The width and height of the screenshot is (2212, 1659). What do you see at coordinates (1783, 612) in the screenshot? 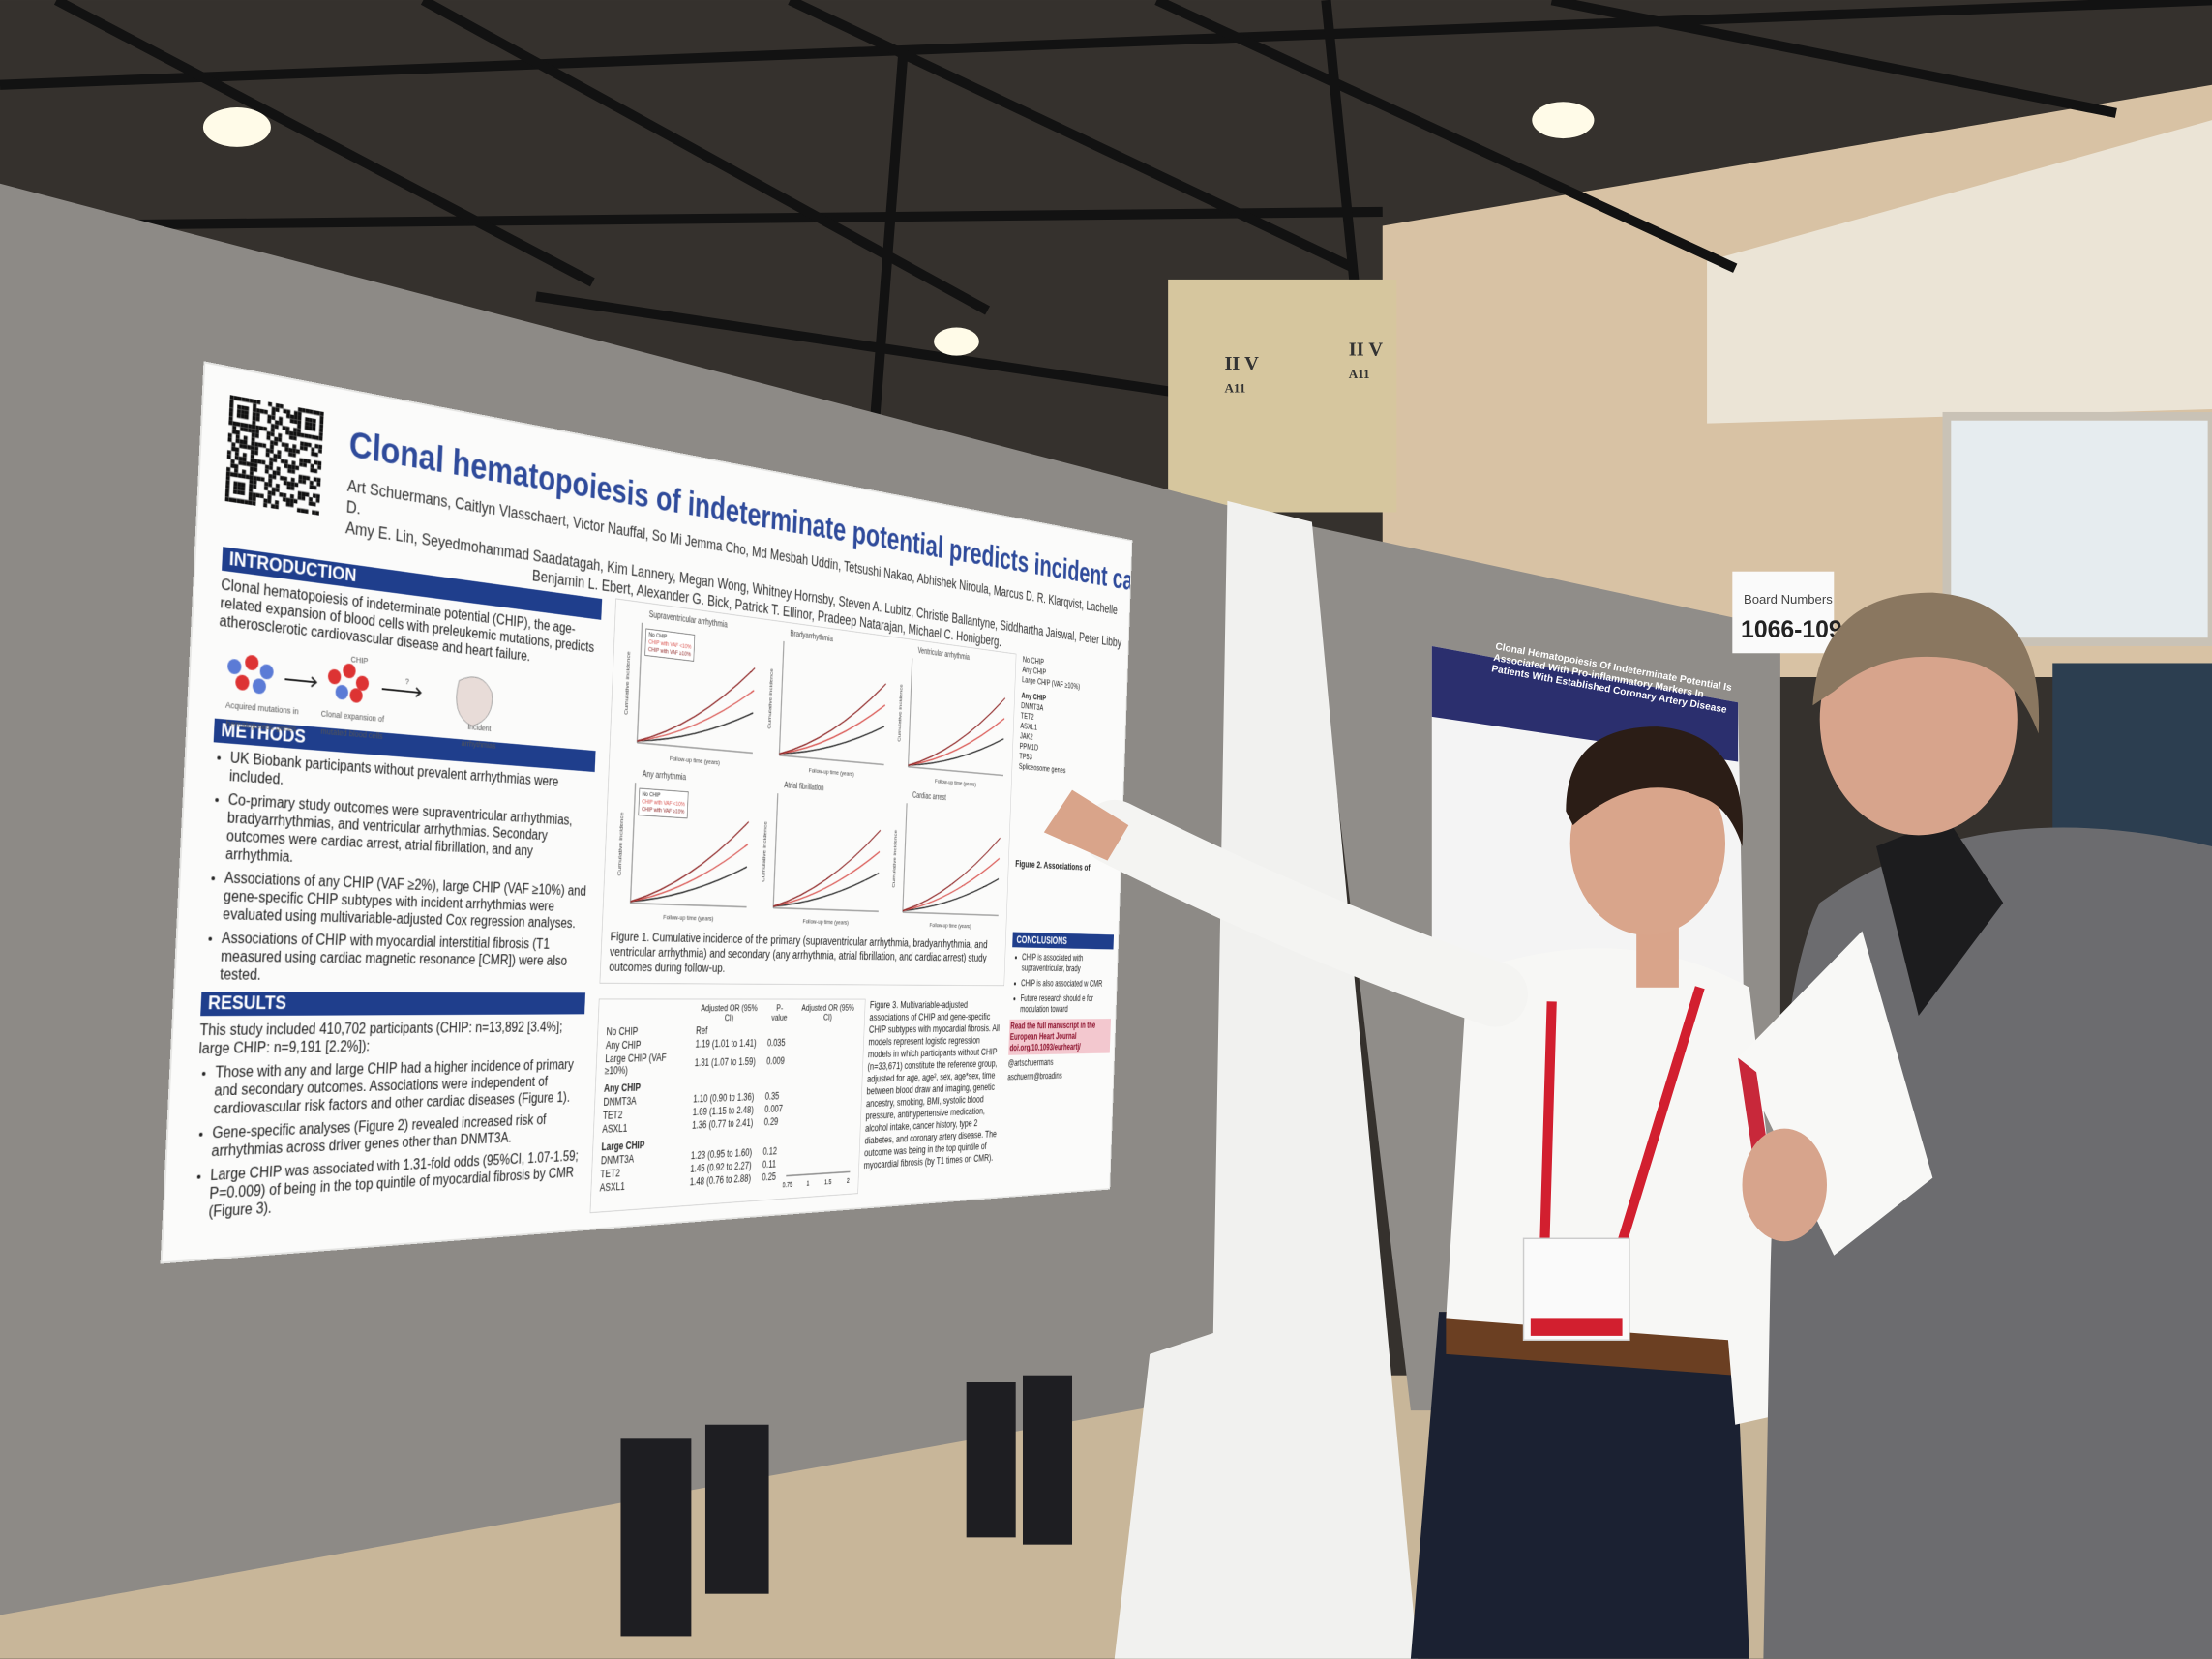
I see `board-sign` at bounding box center [1783, 612].